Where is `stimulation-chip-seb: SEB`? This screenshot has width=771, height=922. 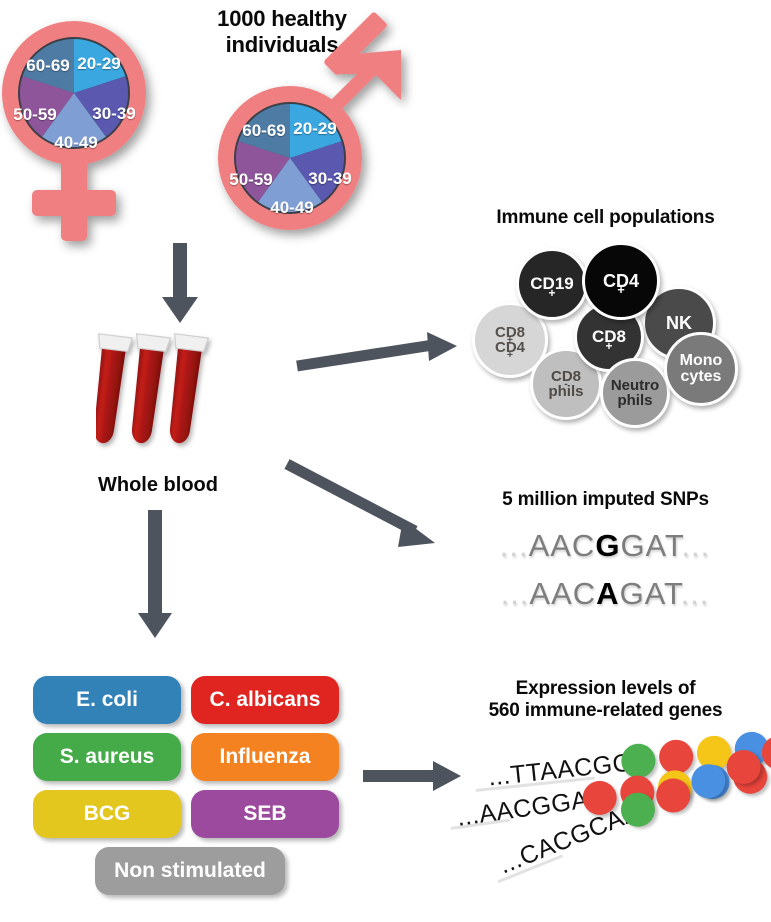 stimulation-chip-seb: SEB is located at coordinates (265, 814).